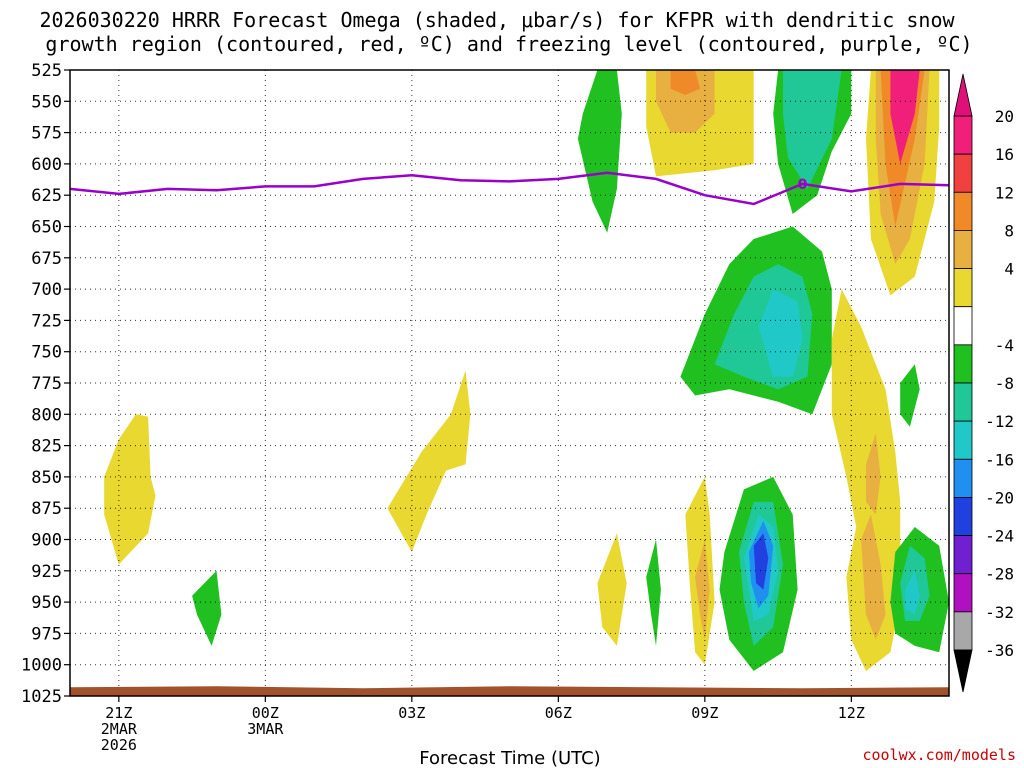  What do you see at coordinates (1009, 269) in the screenshot?
I see `colorbar-tick-label-4: 4` at bounding box center [1009, 269].